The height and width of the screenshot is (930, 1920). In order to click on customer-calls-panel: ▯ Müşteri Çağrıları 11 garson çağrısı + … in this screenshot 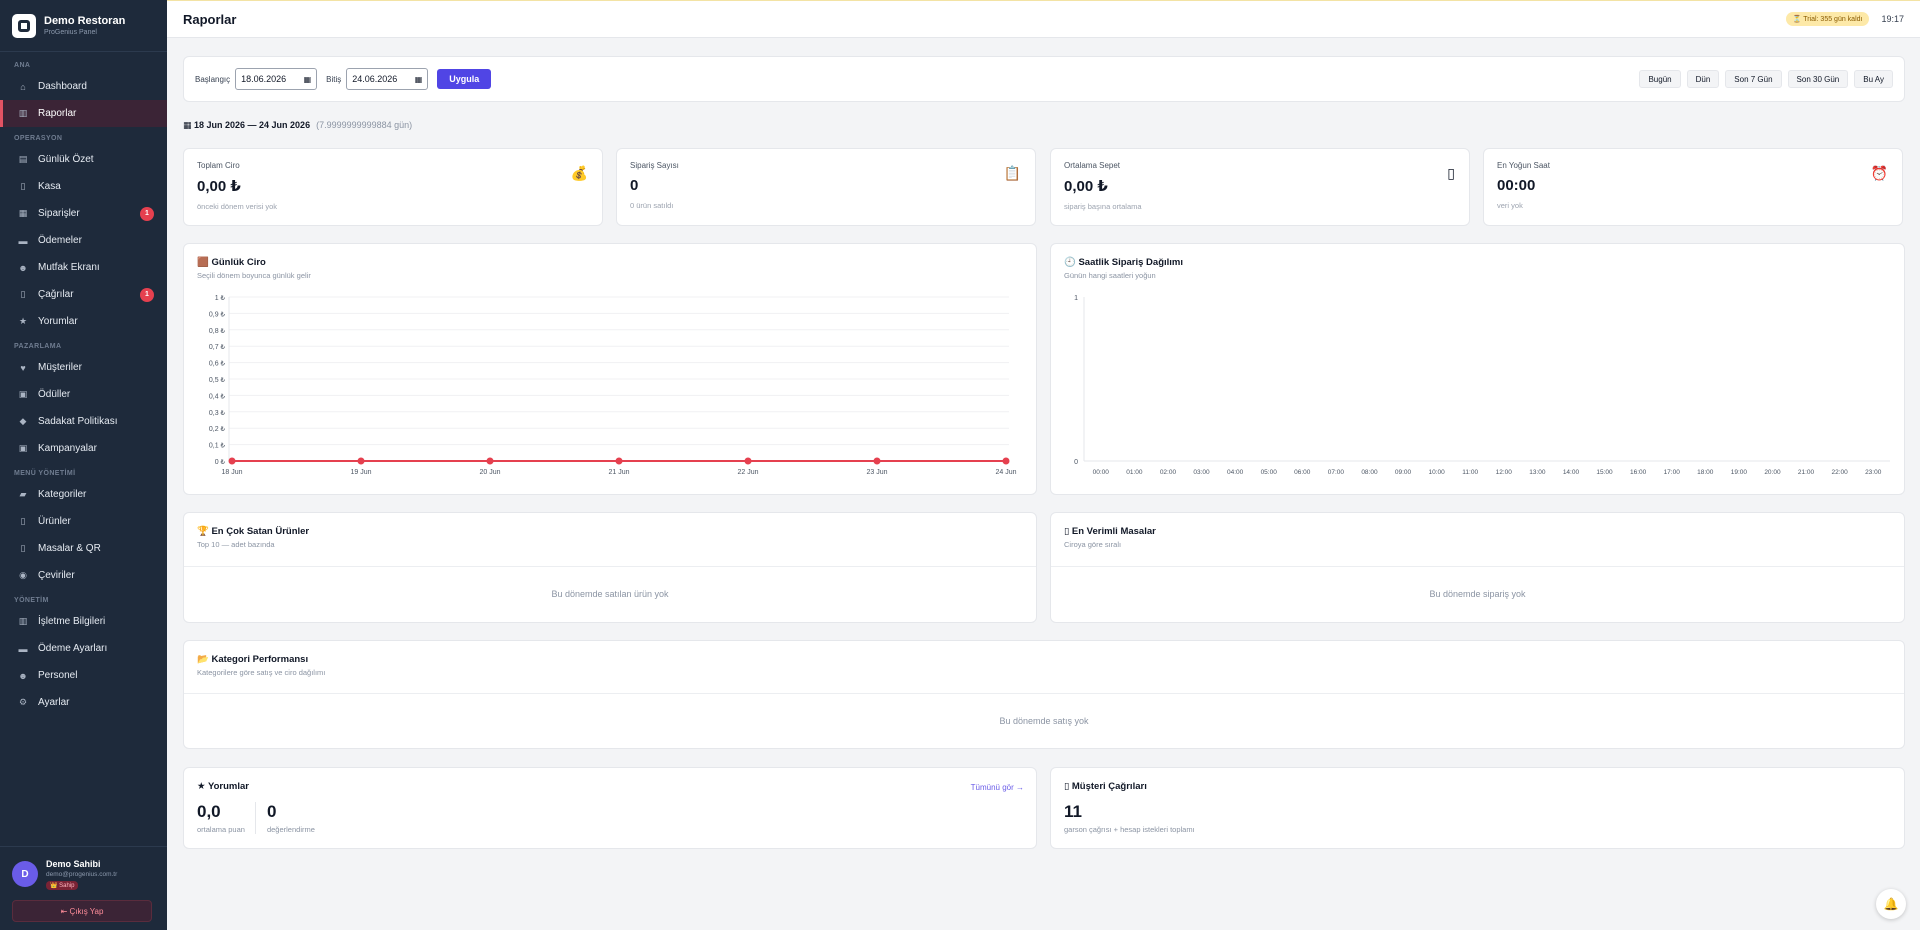, I will do `click(1477, 808)`.